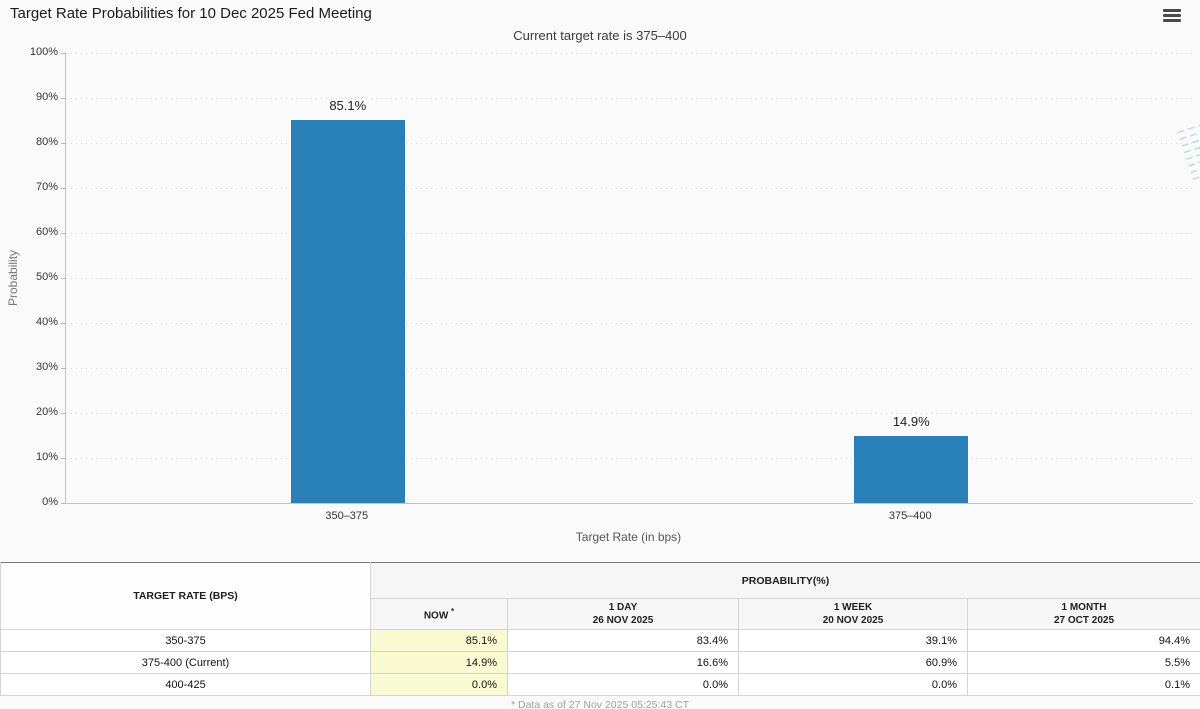 This screenshot has width=1200, height=709. What do you see at coordinates (185, 596) in the screenshot?
I see `target-rate-column-header: TARGET RATE (BPS)` at bounding box center [185, 596].